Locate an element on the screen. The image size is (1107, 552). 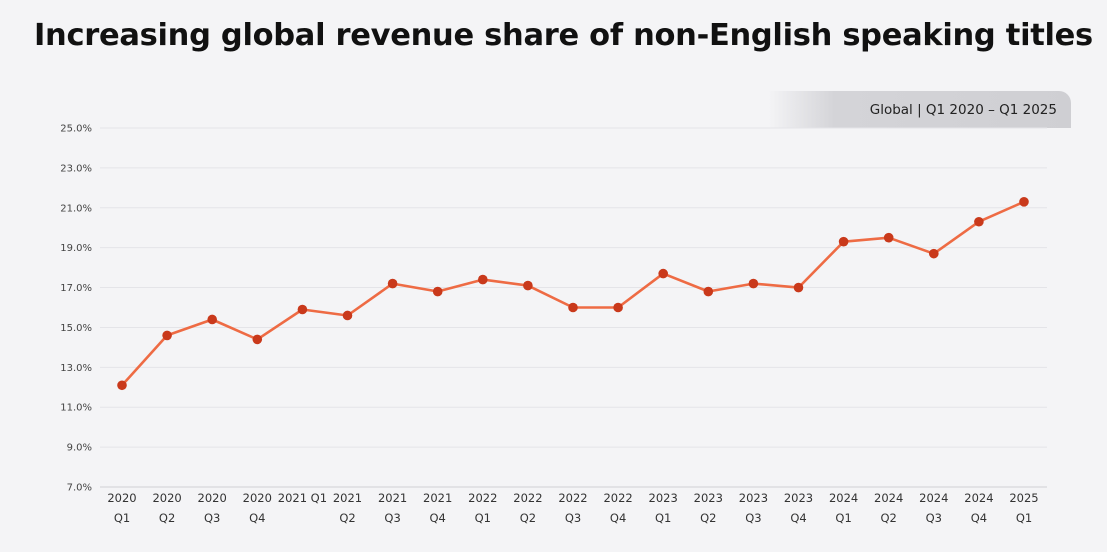
y-tick-label: 7.0% is located at coordinates (79, 488).